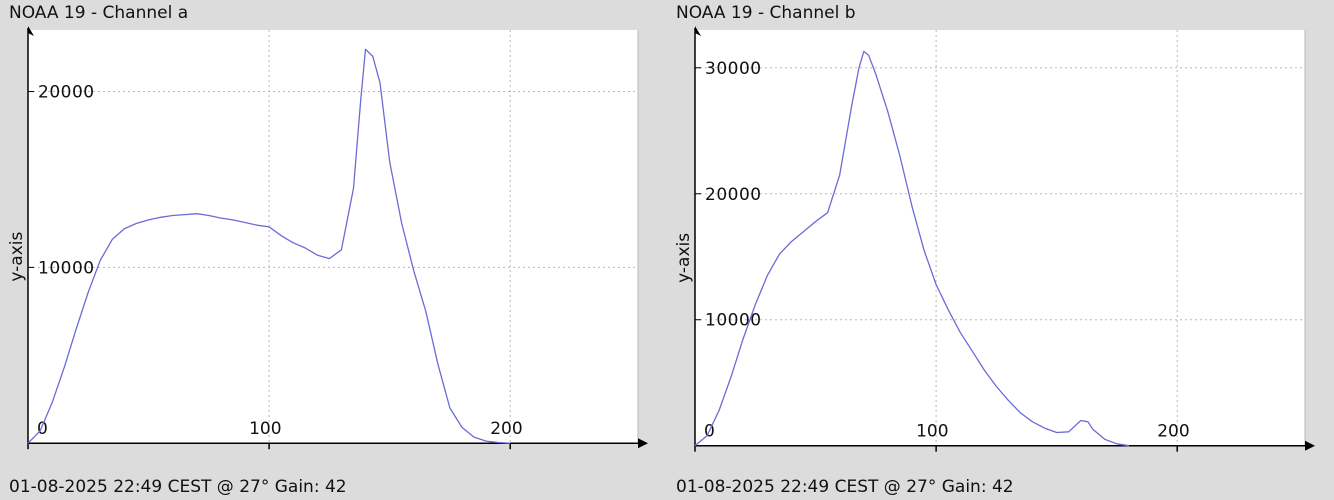 Image resolution: width=1334 pixels, height=500 pixels. I want to click on y-tick-label: 30000, so click(733, 69).